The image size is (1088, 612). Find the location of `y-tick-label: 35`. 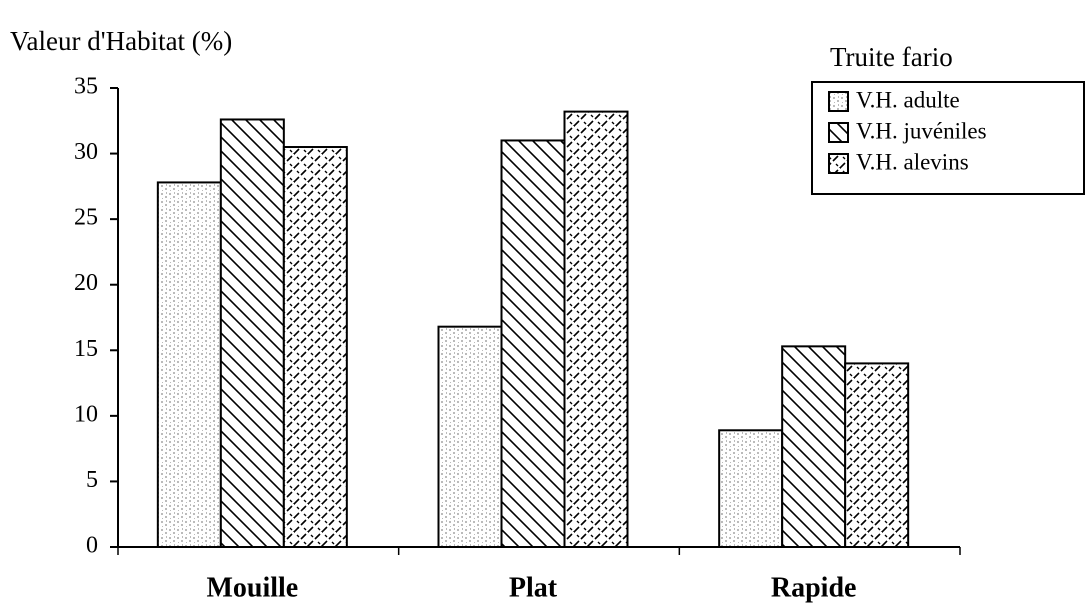

y-tick-label: 35 is located at coordinates (86, 87).